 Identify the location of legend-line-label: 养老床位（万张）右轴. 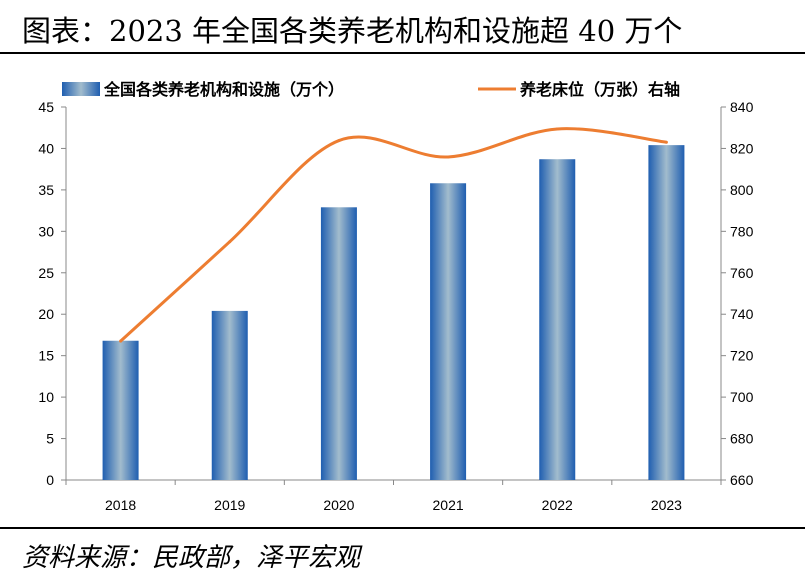
(599, 89).